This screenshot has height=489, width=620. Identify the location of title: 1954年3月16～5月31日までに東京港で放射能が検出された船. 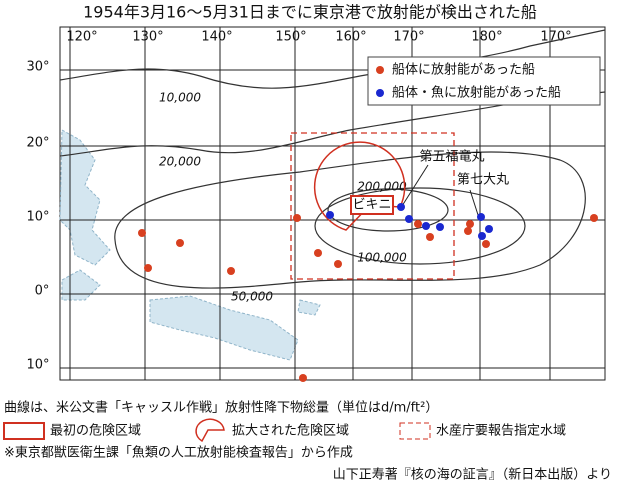
(310, 12).